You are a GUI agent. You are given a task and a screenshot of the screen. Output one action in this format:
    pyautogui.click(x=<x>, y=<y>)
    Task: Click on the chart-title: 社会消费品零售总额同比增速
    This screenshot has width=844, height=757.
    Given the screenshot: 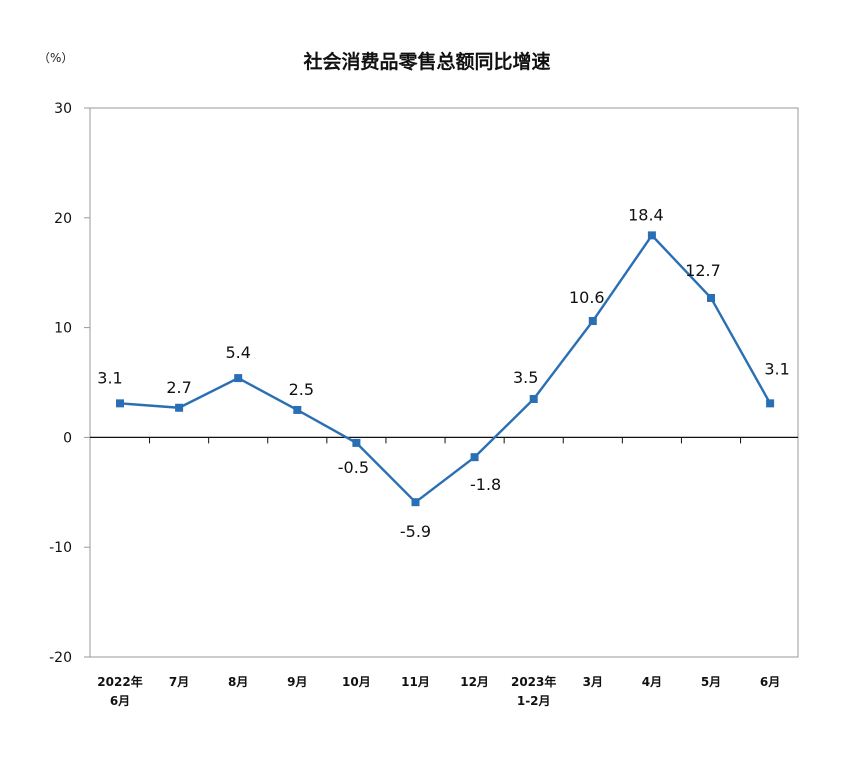 What is the action you would take?
    pyautogui.click(x=426, y=61)
    